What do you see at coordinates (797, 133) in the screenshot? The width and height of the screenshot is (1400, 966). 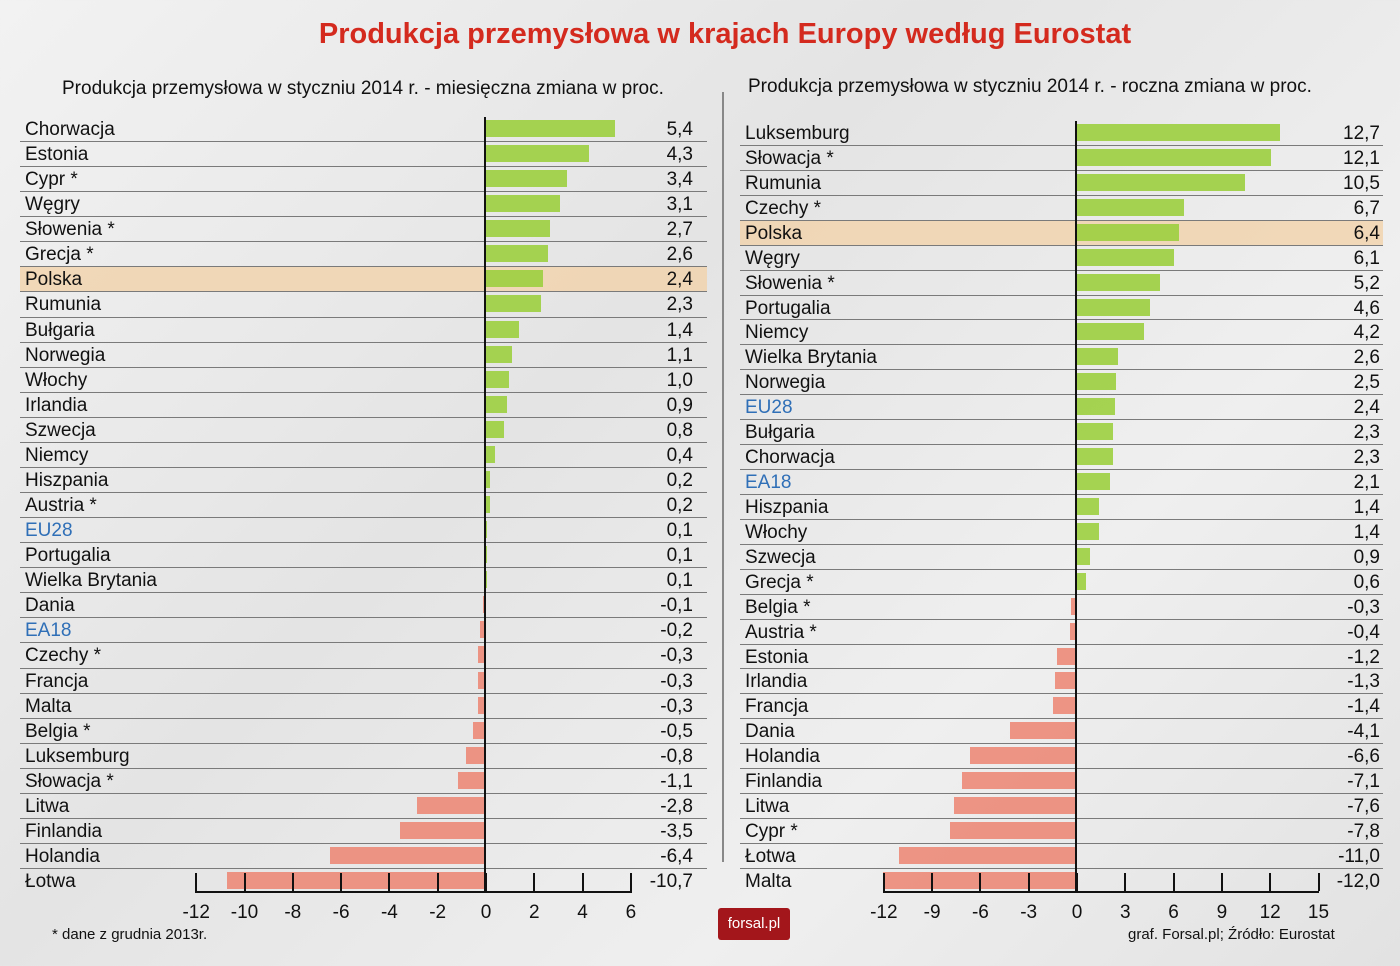 I see `right-category-label: Luksemburg` at bounding box center [797, 133].